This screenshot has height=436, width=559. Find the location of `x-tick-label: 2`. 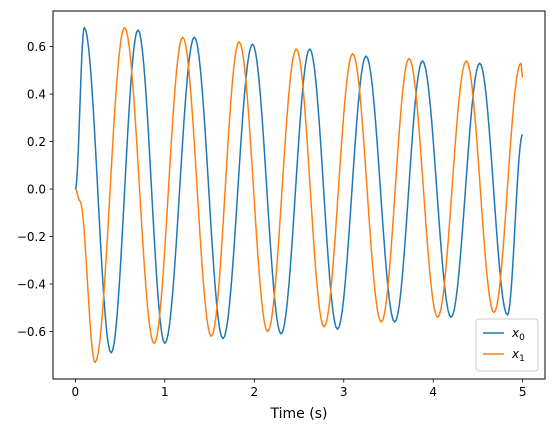

x-tick-label: 2 is located at coordinates (254, 392).